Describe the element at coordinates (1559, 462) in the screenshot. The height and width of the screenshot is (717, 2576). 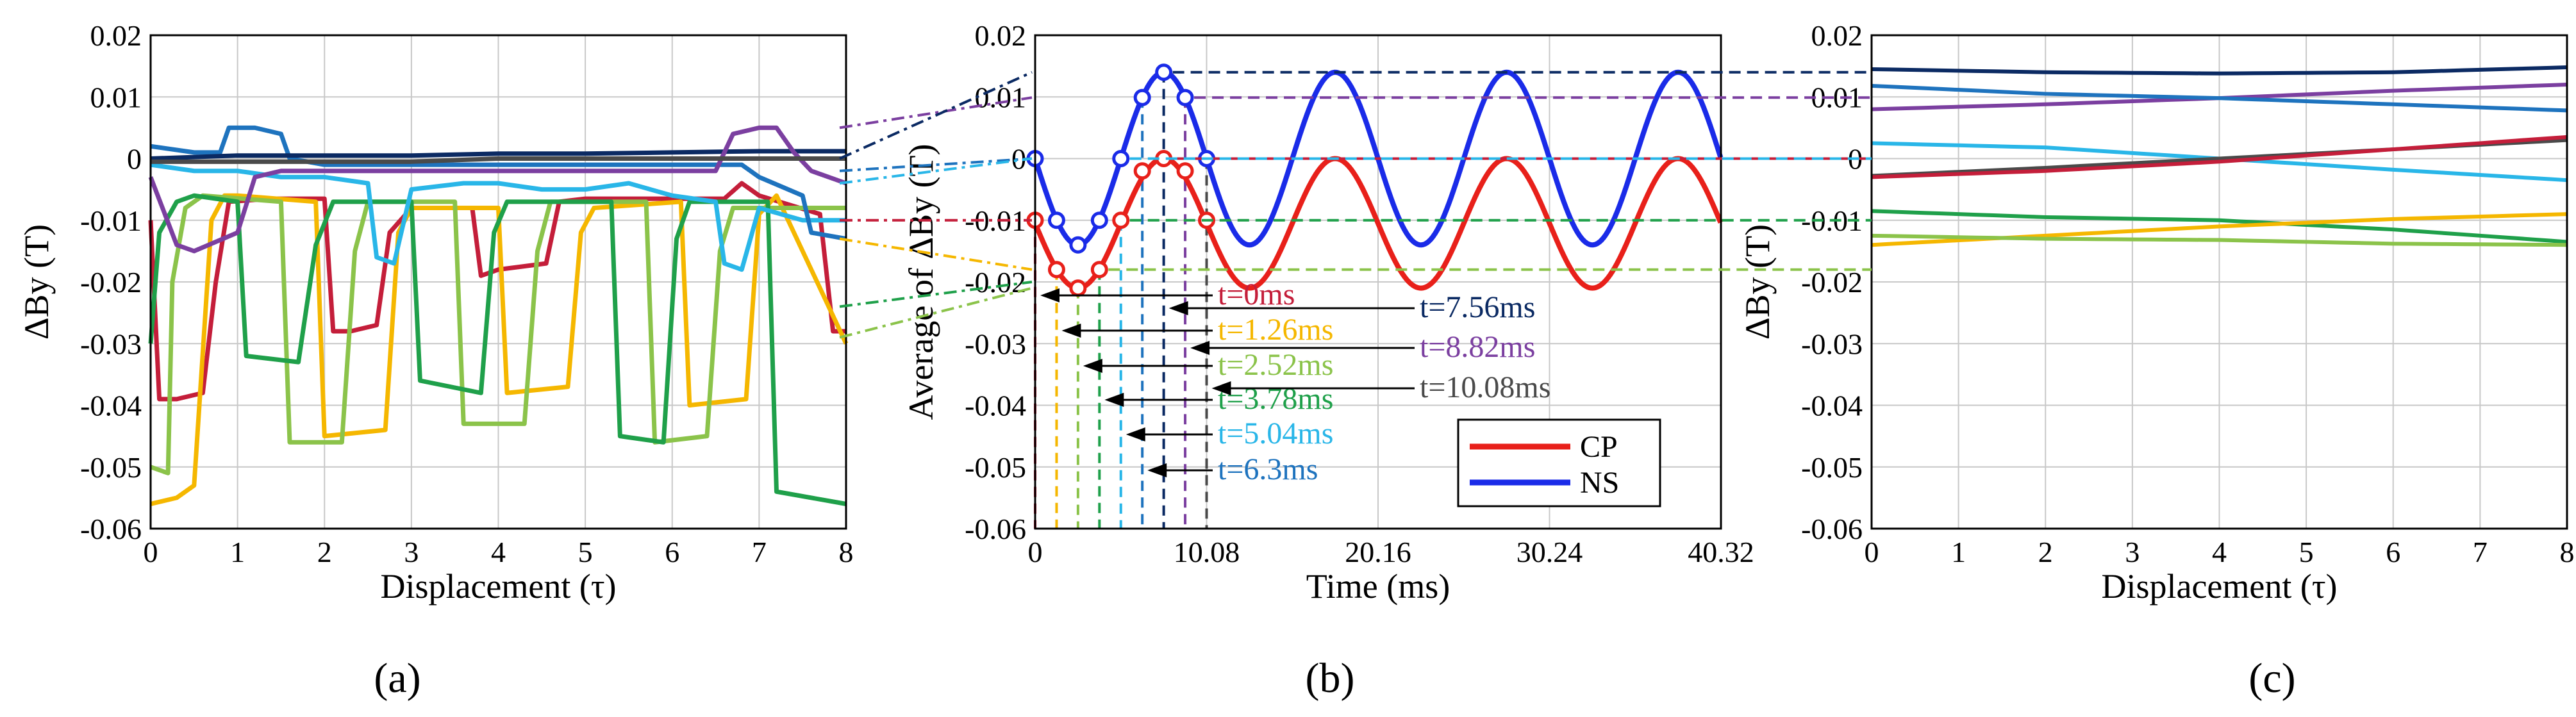
I see `legend-box` at that location.